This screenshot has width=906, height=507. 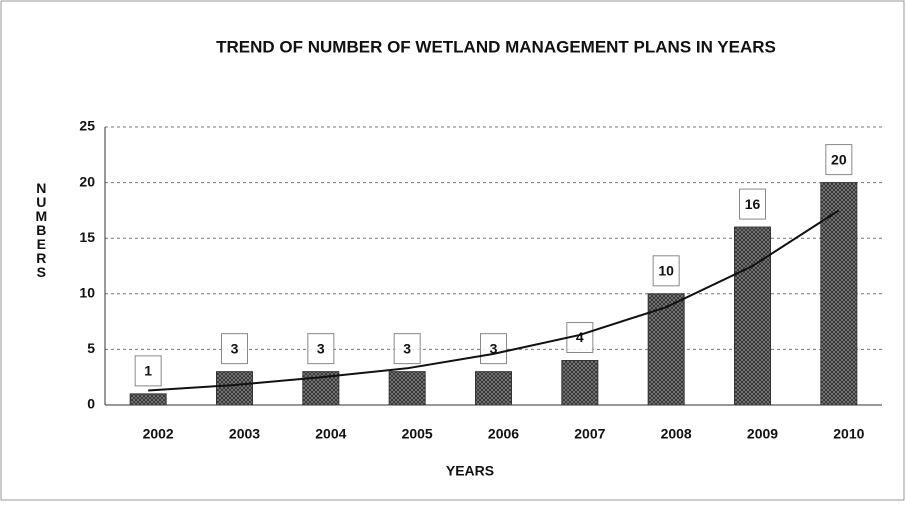 What do you see at coordinates (417, 434) in the screenshot?
I see `x-tick-label: 2005` at bounding box center [417, 434].